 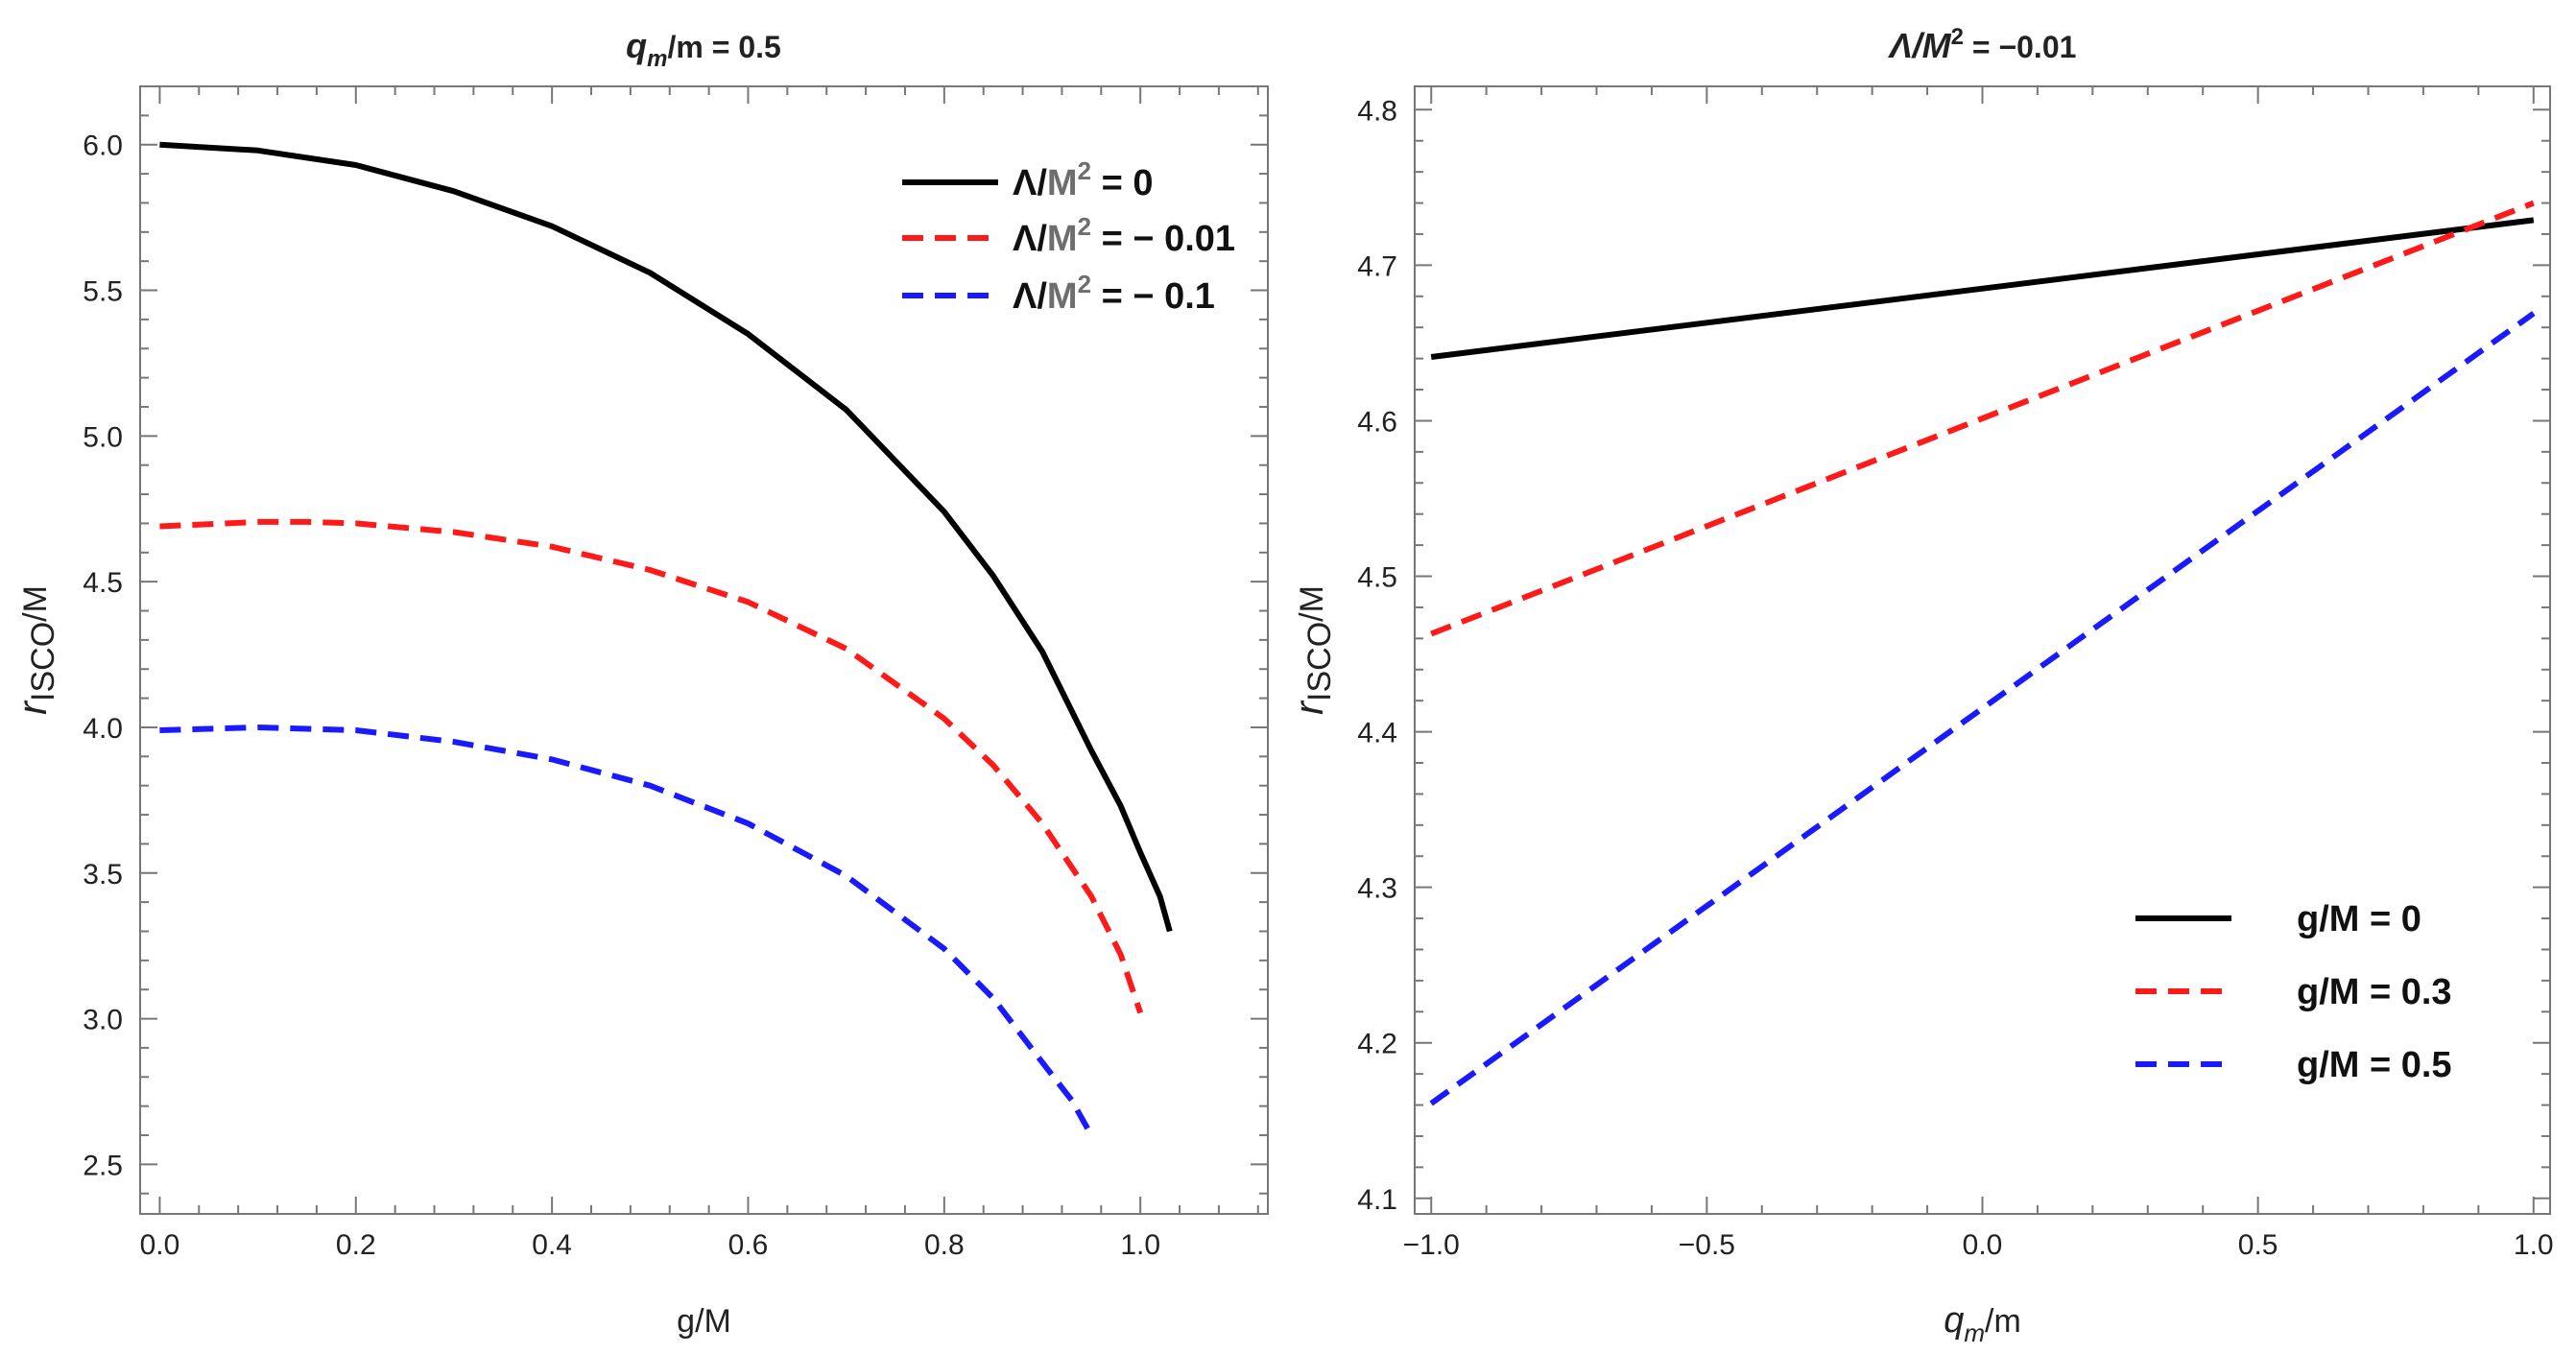 I want to click on y-tick-label: 3.5, so click(x=103, y=875).